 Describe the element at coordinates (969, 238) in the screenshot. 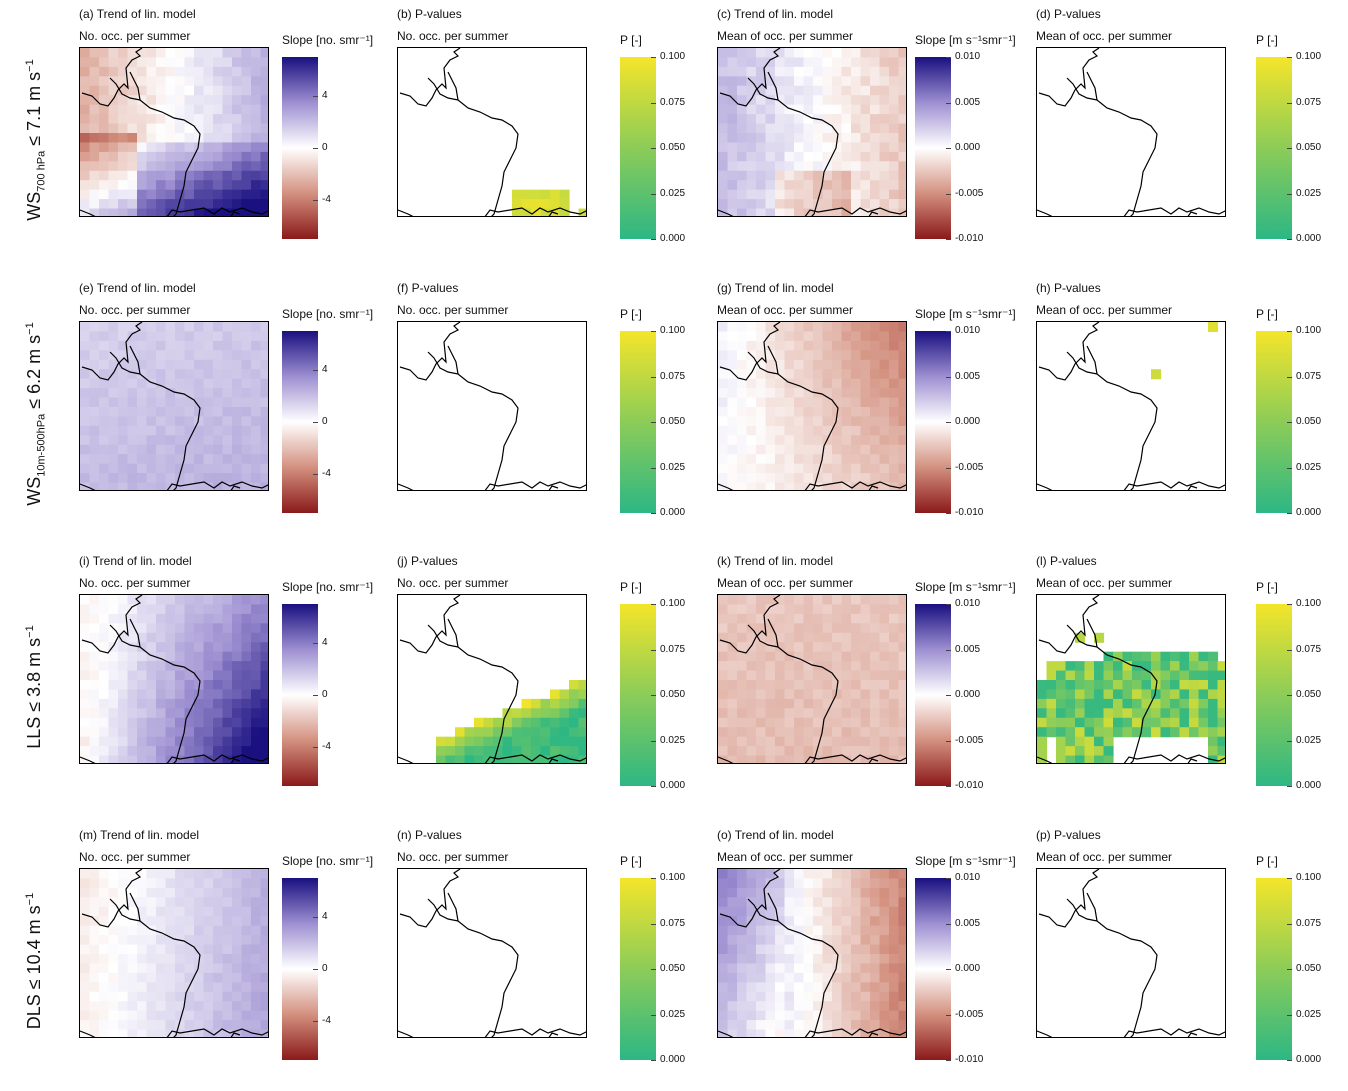

I see `colorbar-tick-label: -0.010` at that location.